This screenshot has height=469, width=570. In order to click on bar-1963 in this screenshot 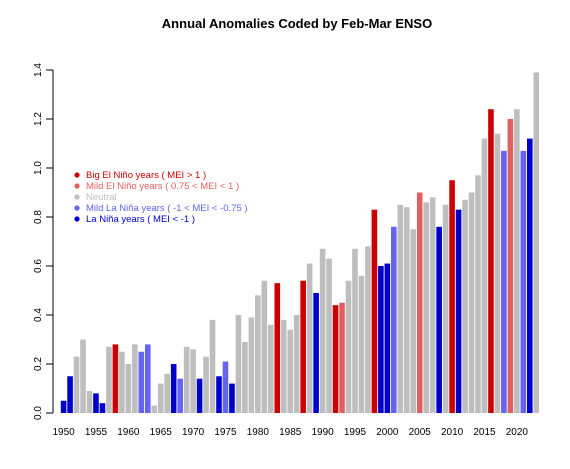, I will do `click(147, 378)`.